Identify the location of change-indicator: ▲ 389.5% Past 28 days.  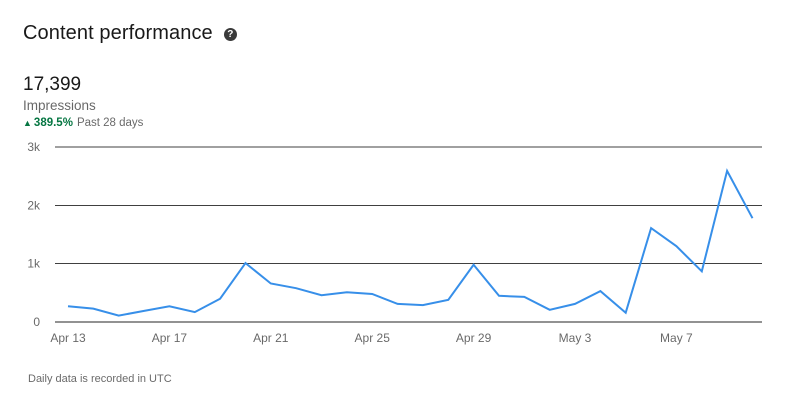
(83, 123).